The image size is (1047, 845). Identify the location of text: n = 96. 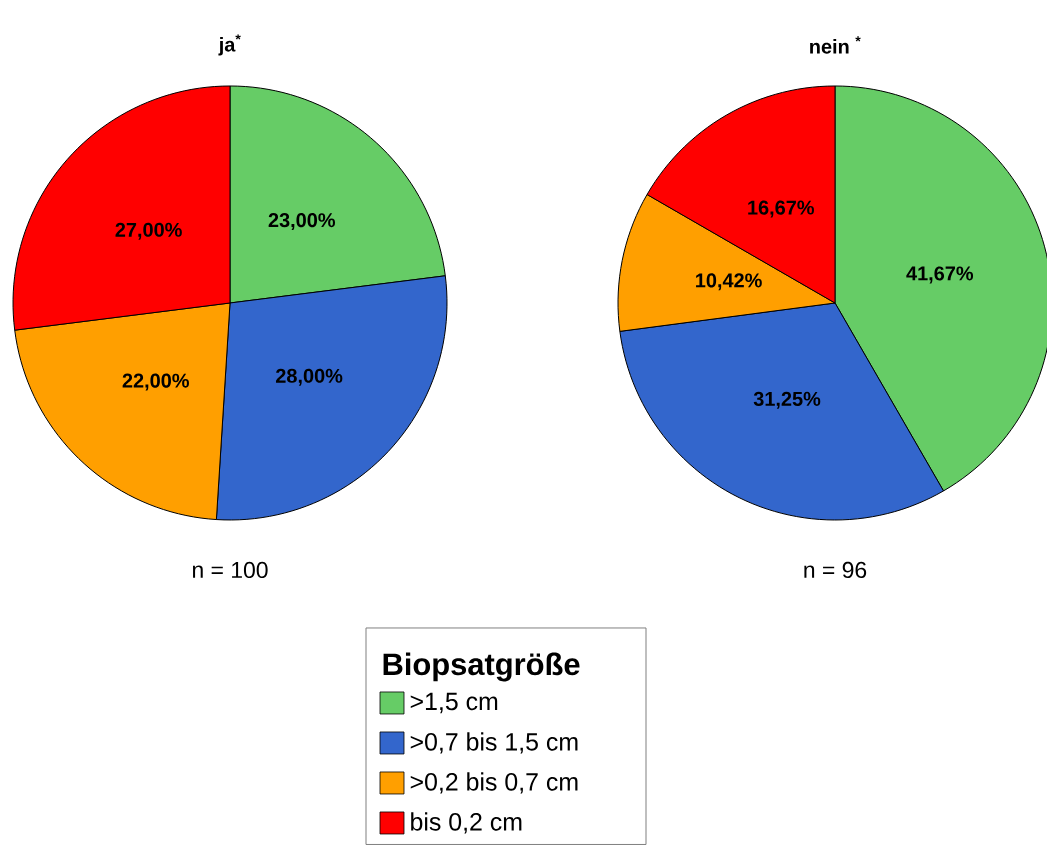
(835, 570).